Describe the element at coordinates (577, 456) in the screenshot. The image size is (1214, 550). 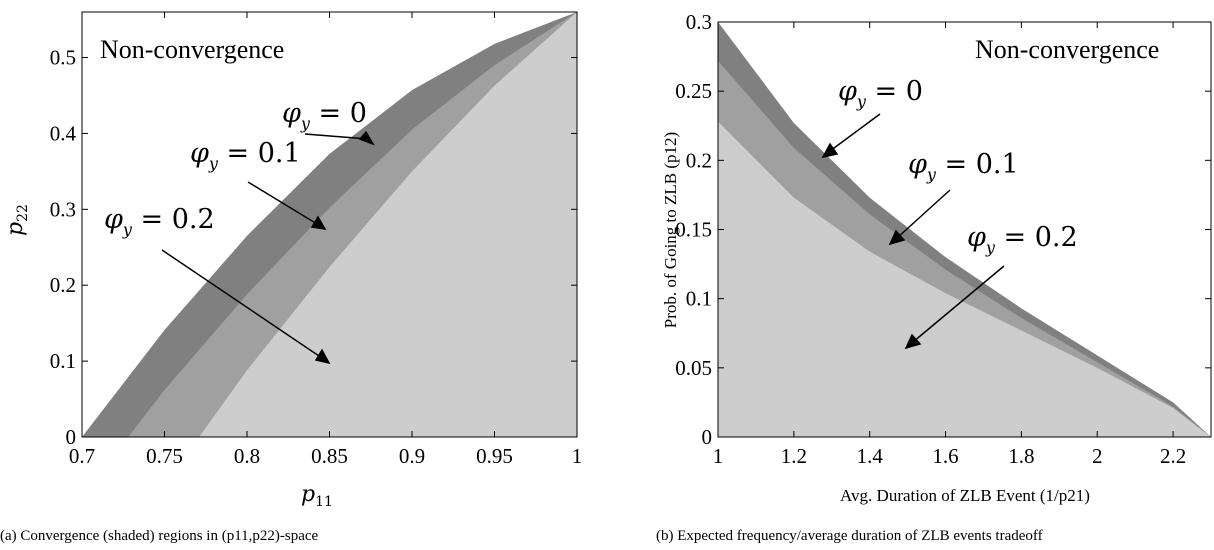
I see `panel-a-x-tick-label: 1` at that location.